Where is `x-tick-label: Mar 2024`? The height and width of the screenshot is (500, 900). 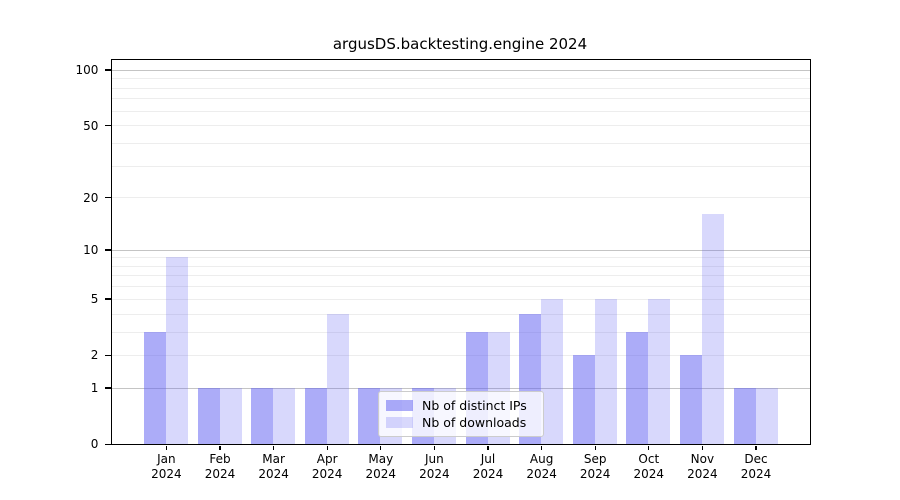 x-tick-label: Mar 2024 is located at coordinates (274, 467).